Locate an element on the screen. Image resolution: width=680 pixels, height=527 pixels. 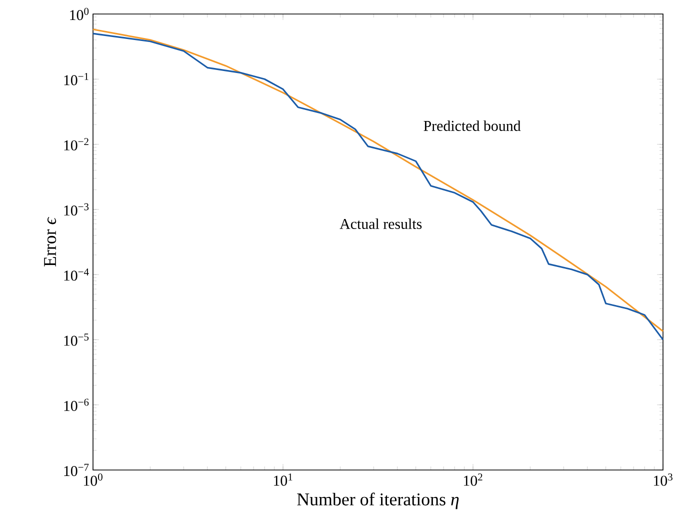
y-tick-label: 10$^{−1}$ is located at coordinates (76, 79).